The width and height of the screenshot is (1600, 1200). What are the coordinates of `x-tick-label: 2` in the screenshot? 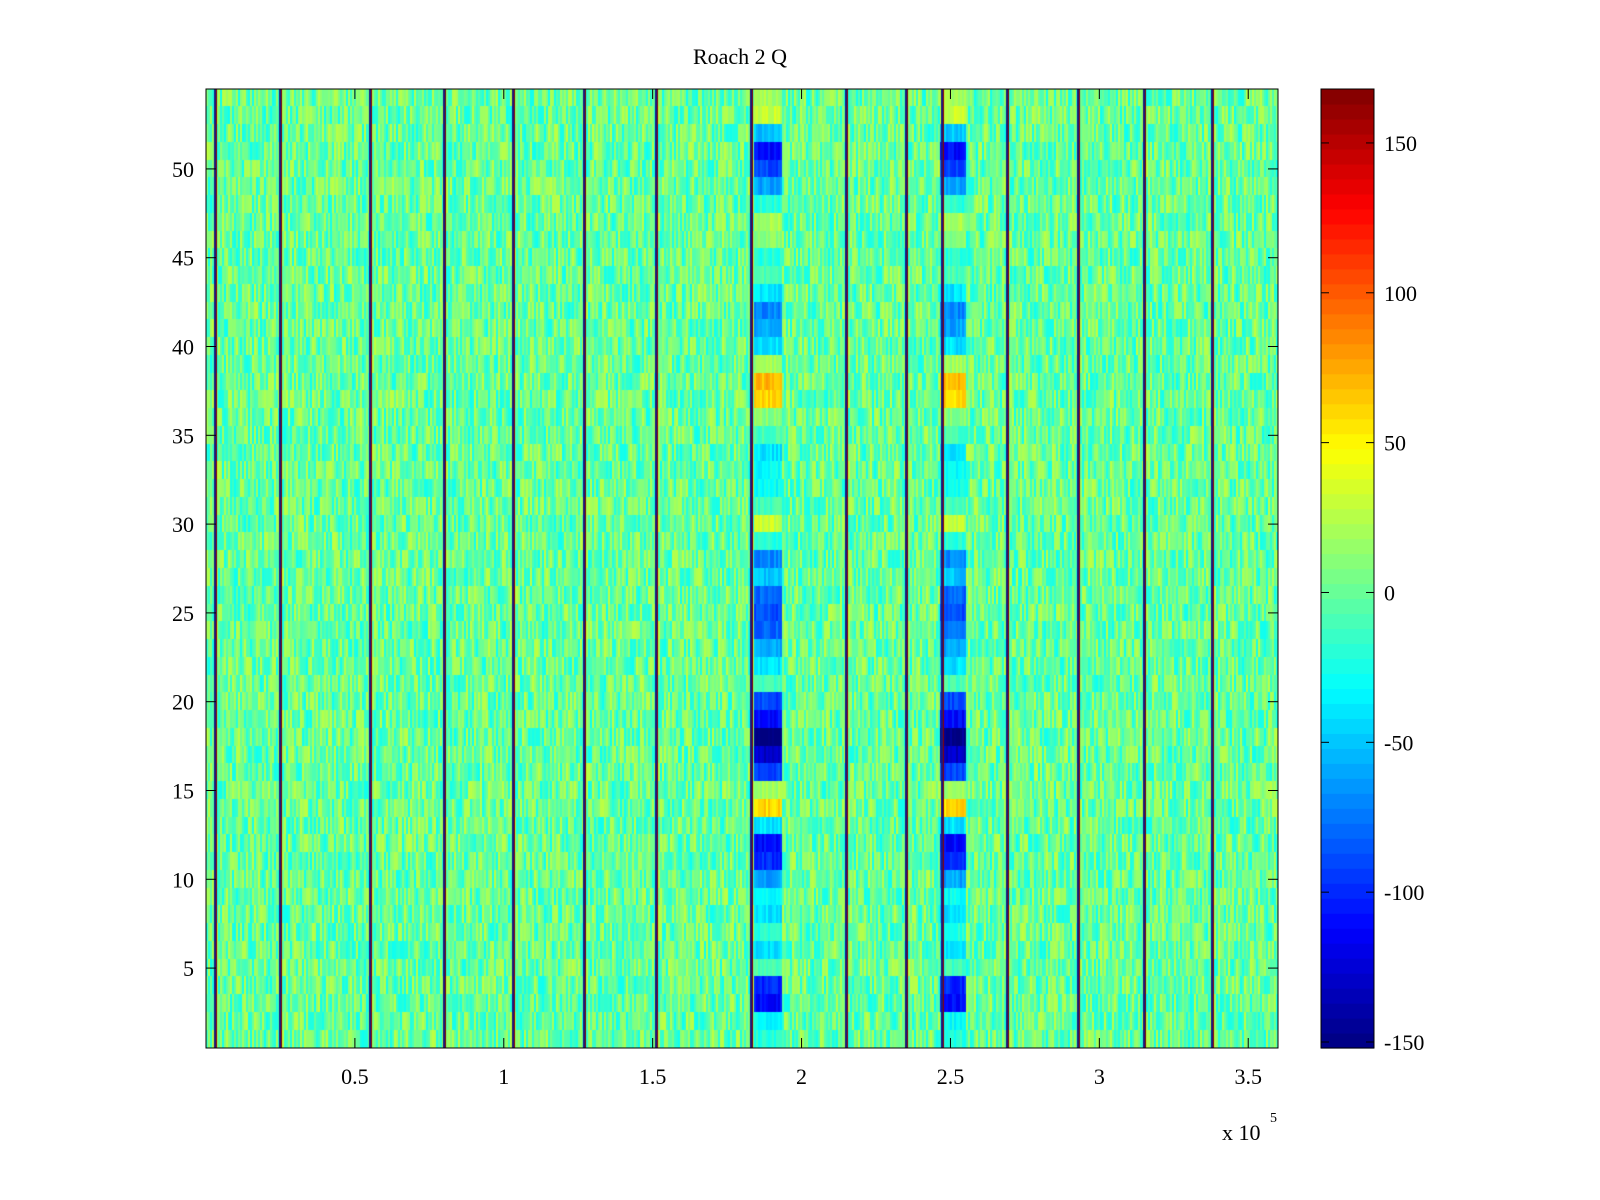 It's located at (801, 1076).